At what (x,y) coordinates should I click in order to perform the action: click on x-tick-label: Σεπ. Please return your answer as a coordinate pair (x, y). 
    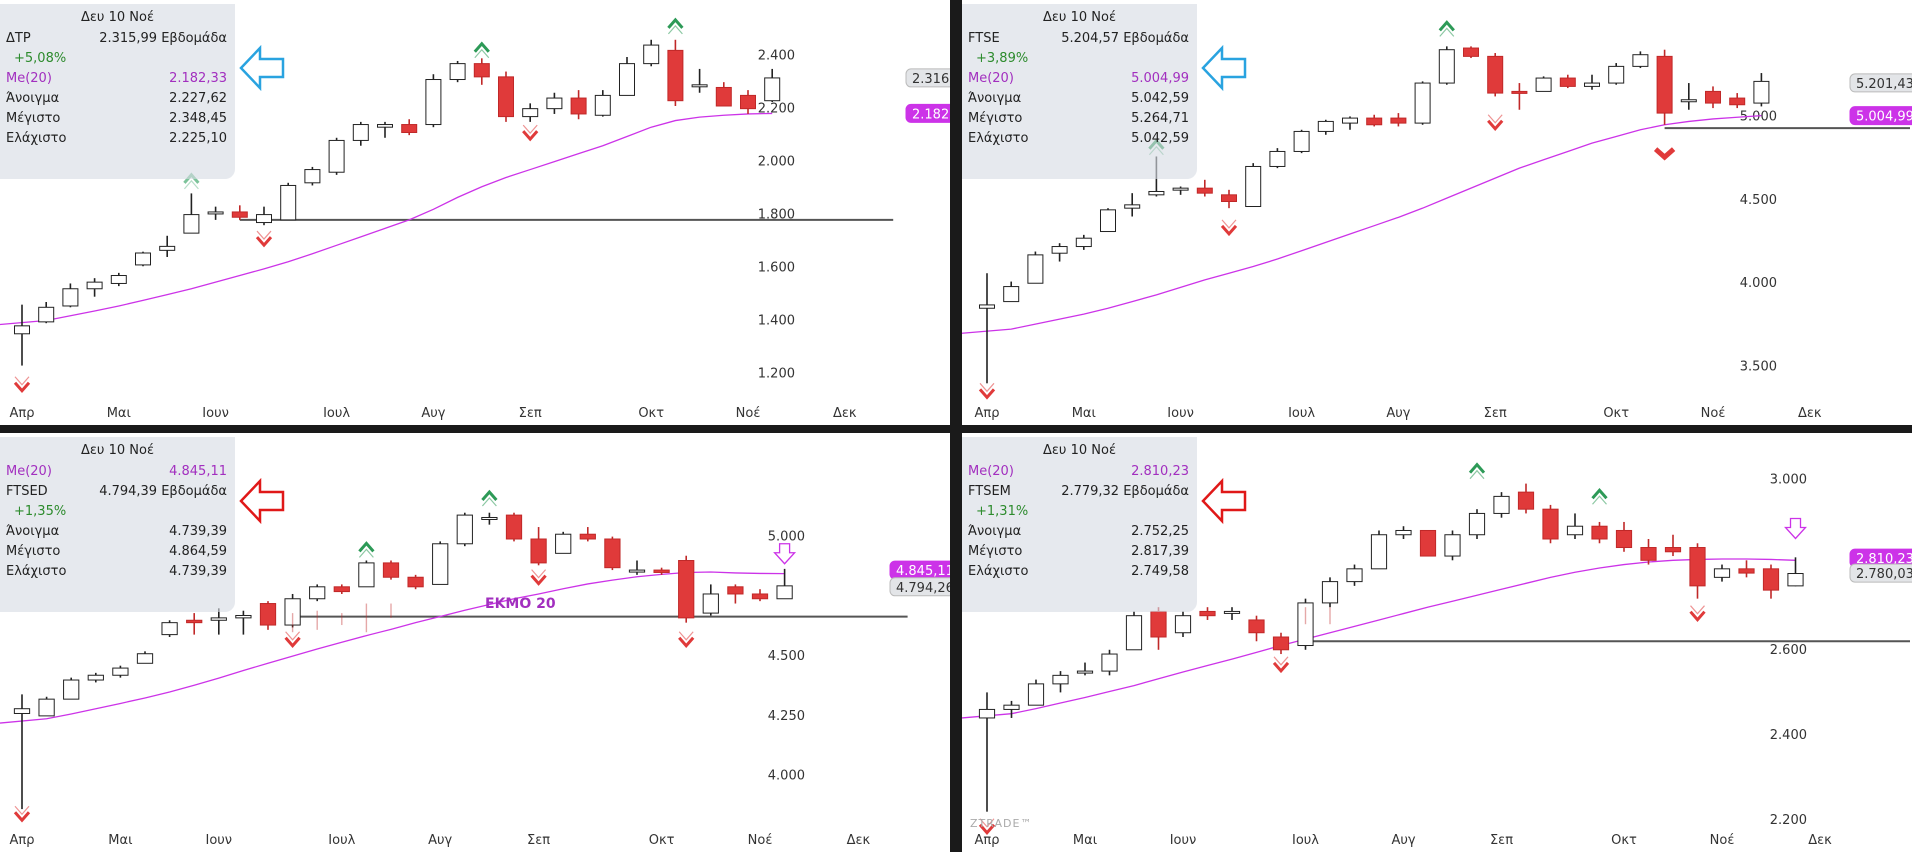
    Looking at the image, I should click on (1495, 413).